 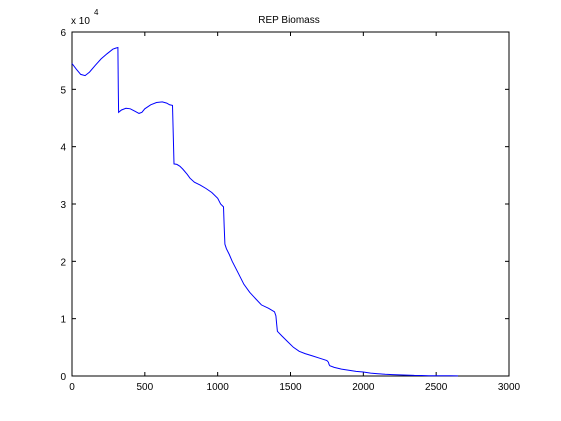 What do you see at coordinates (289, 20) in the screenshot?
I see `chart-title: REP Biomass` at bounding box center [289, 20].